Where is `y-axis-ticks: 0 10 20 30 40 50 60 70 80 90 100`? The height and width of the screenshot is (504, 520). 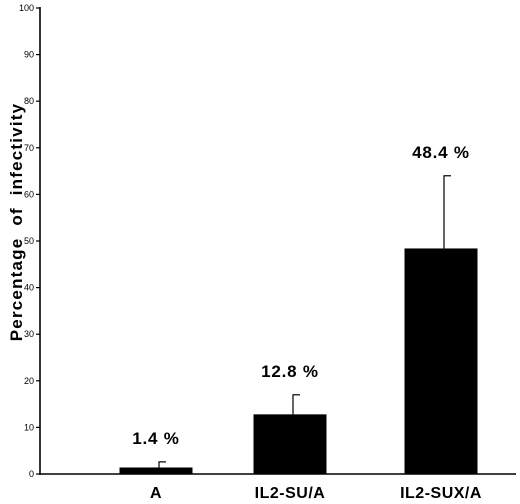
y-axis-ticks: 0 10 20 30 40 50 60 70 80 90 100 is located at coordinates (29, 241).